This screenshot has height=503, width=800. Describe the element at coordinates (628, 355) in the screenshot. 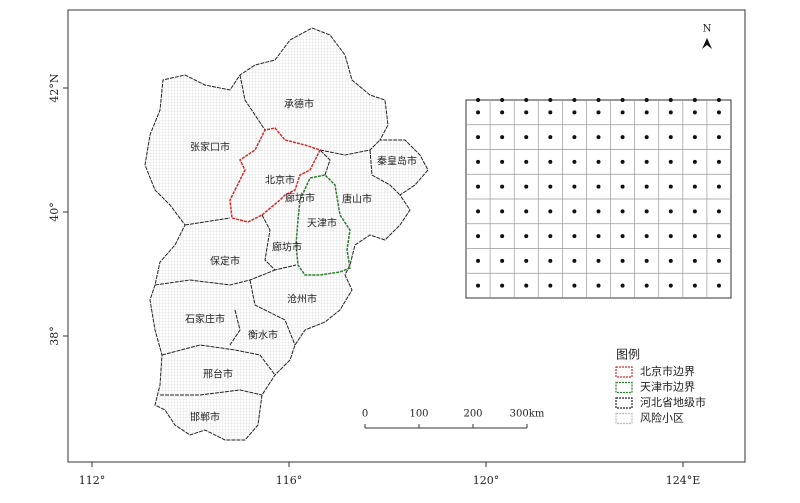

I see `legend-title: 图例` at that location.